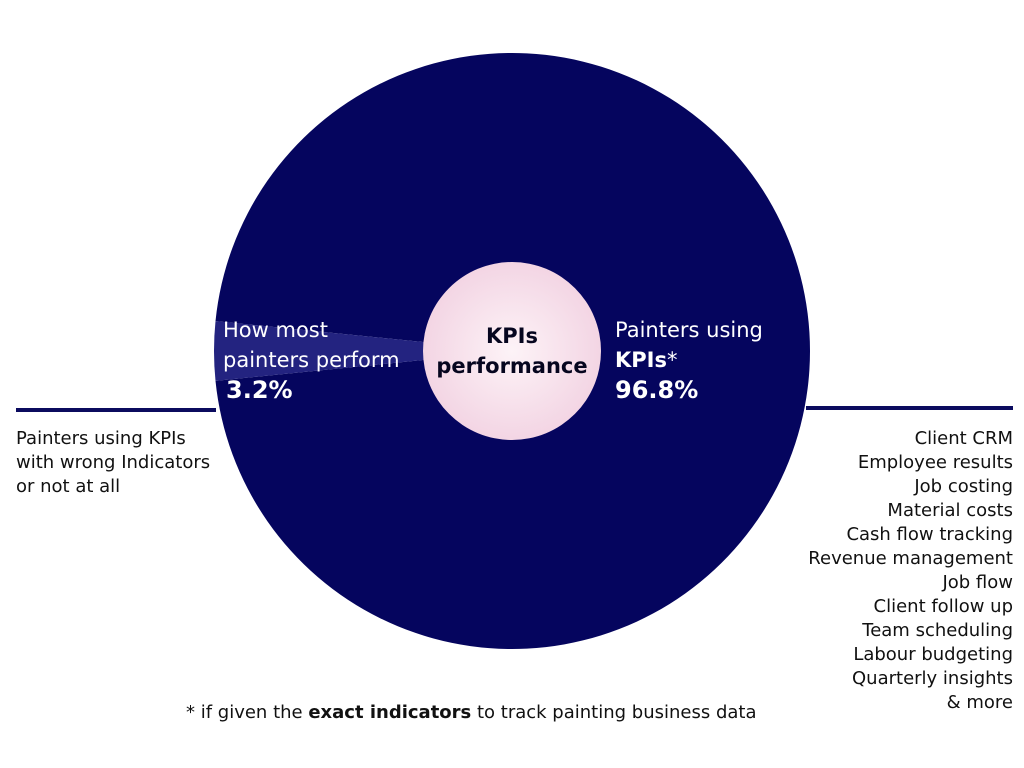 The width and height of the screenshot is (1024, 768). What do you see at coordinates (672, 360) in the screenshot?
I see `big-slice-label-star: *` at bounding box center [672, 360].